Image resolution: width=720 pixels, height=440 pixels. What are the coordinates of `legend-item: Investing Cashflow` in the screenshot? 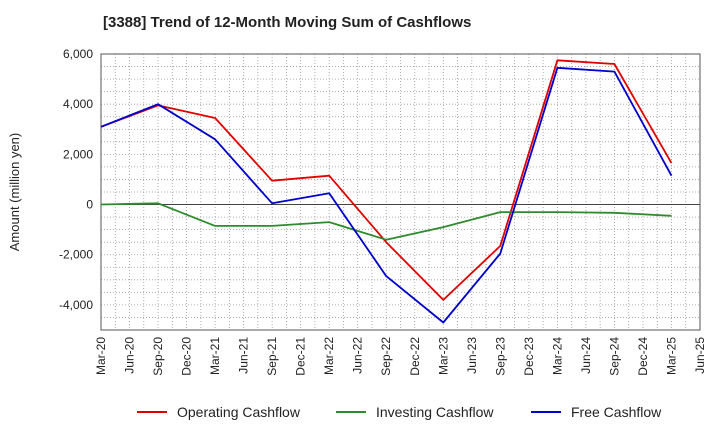 It's located at (415, 412).